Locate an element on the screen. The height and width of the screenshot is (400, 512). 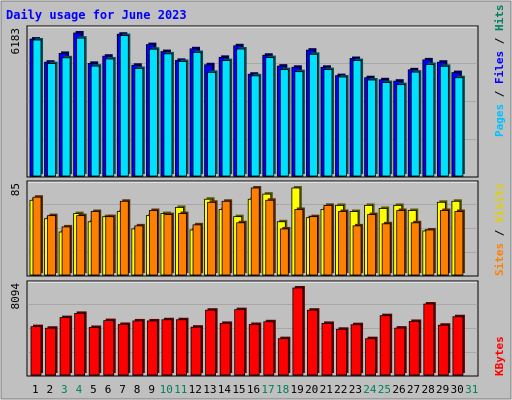
bar-sites-day-14-face is located at coordinates (226, 238).